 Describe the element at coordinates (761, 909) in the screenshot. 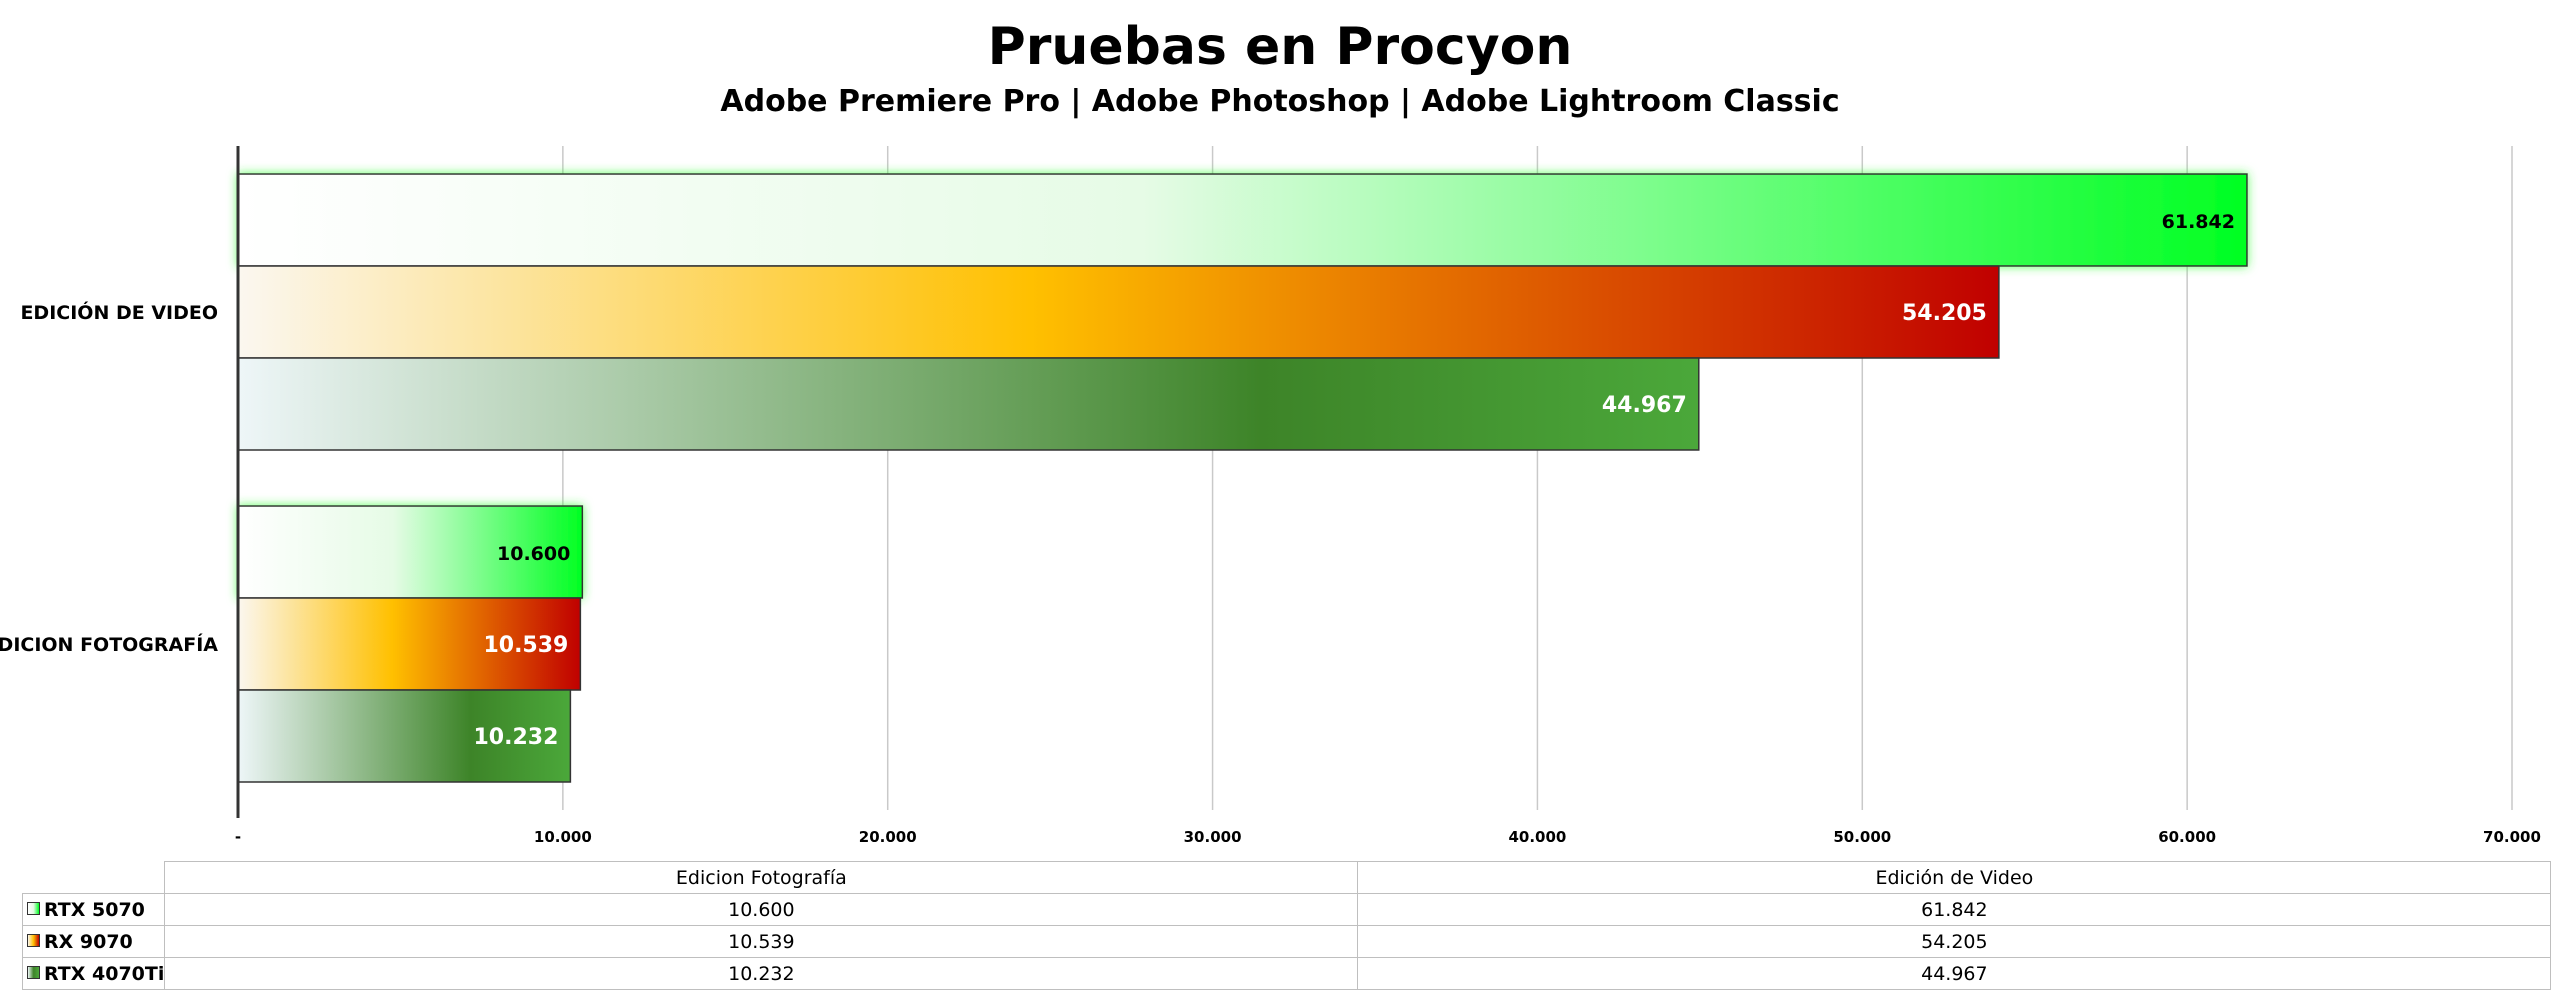

I see `table-cell: 10.600` at that location.